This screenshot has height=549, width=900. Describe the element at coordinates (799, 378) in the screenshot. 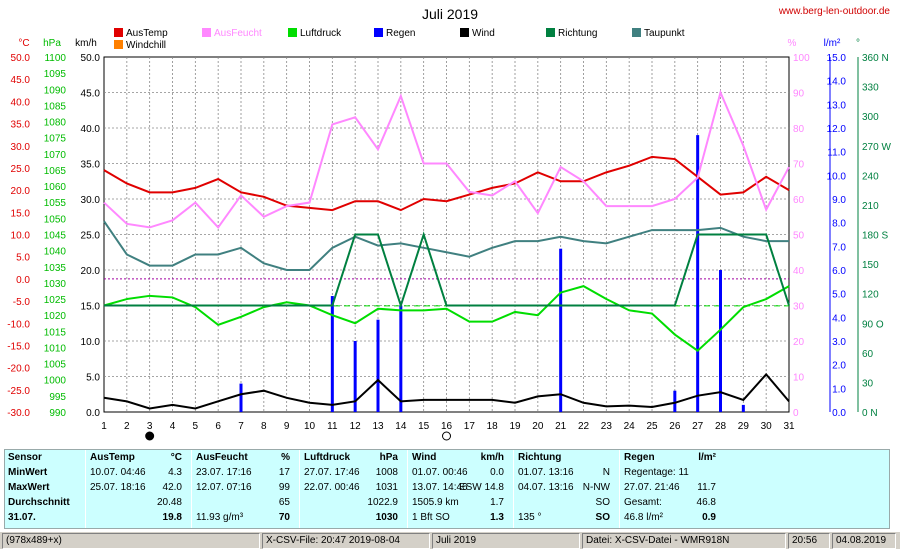

I see `humidity-tick: 10` at that location.